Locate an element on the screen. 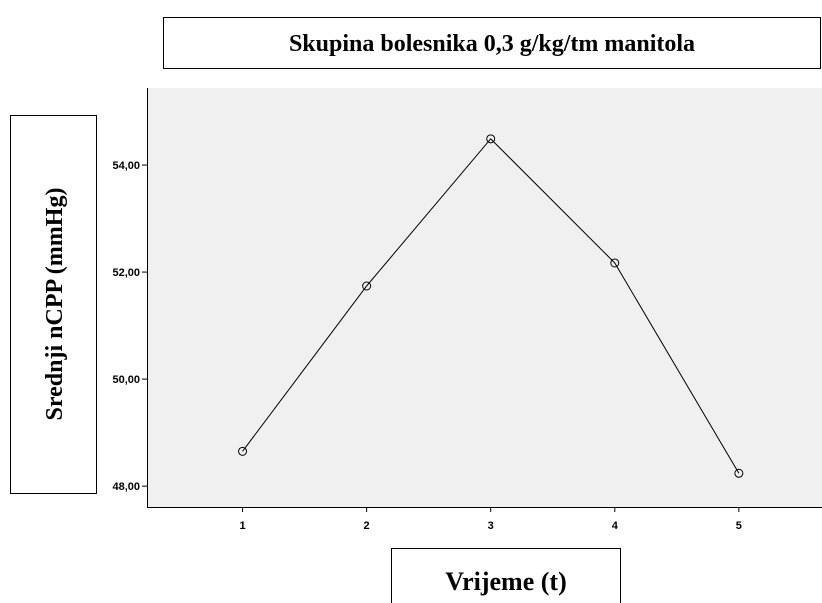 The width and height of the screenshot is (822, 603). x-label-box is located at coordinates (506, 575).